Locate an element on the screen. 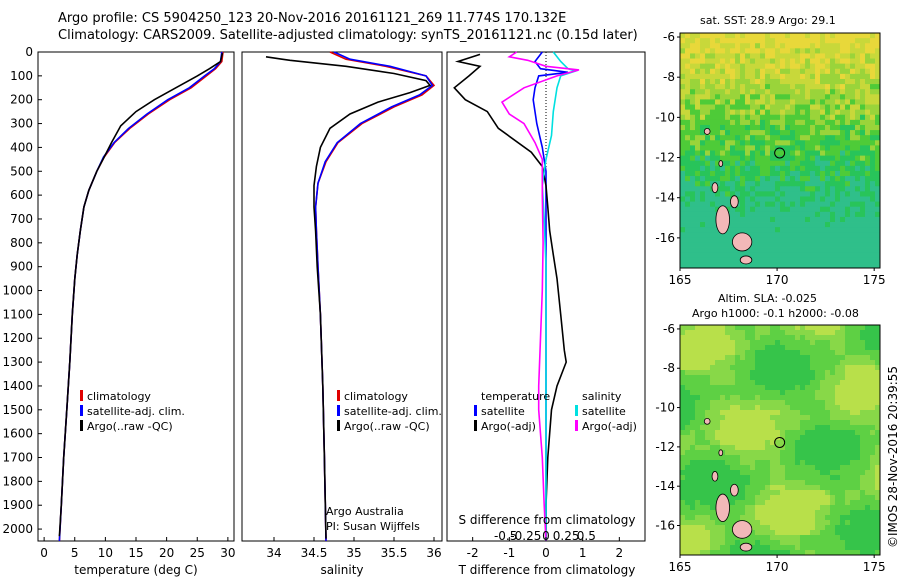  sst-ytick-label-4: -14 is located at coordinates (665, 198).